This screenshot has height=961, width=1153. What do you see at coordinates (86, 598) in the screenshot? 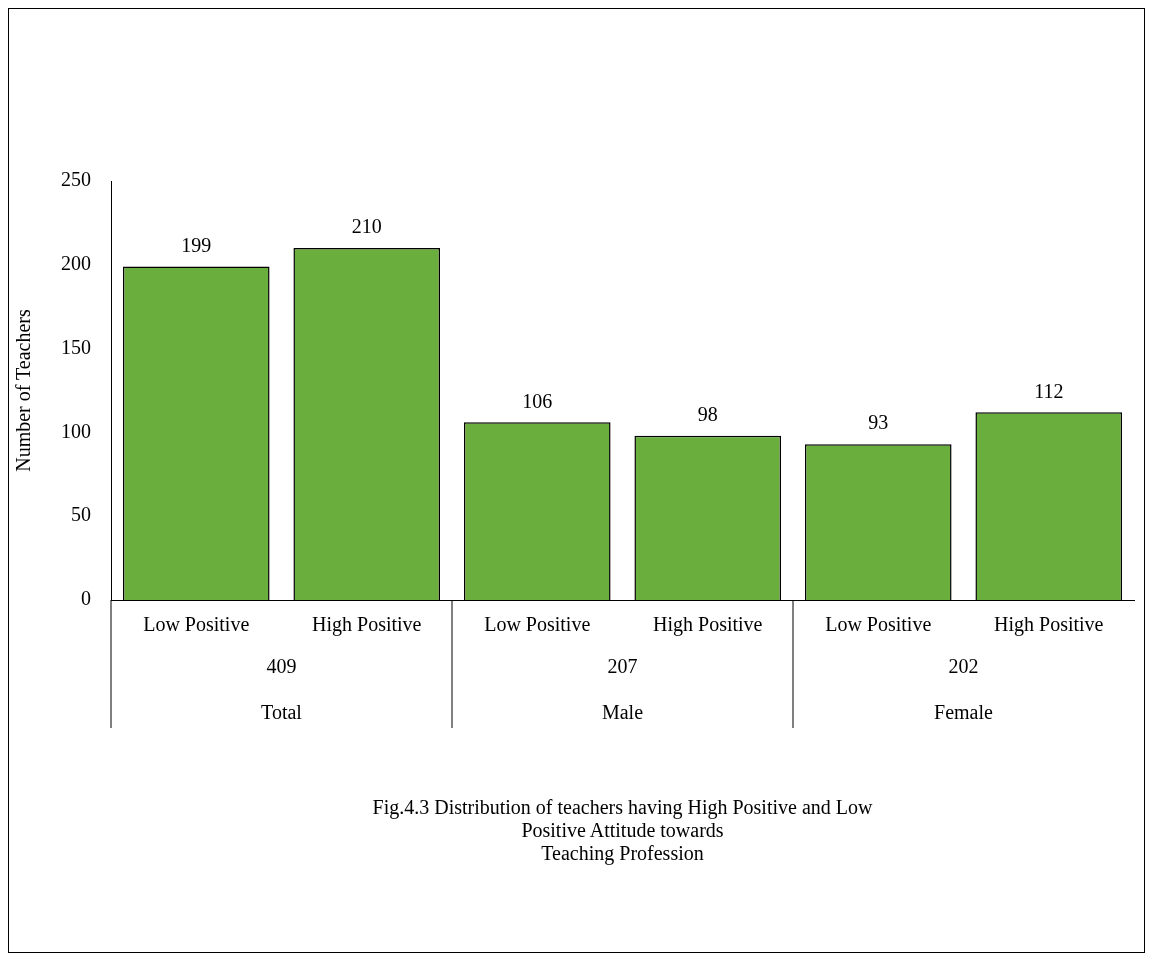
I see `y-tick-label: 0` at bounding box center [86, 598].